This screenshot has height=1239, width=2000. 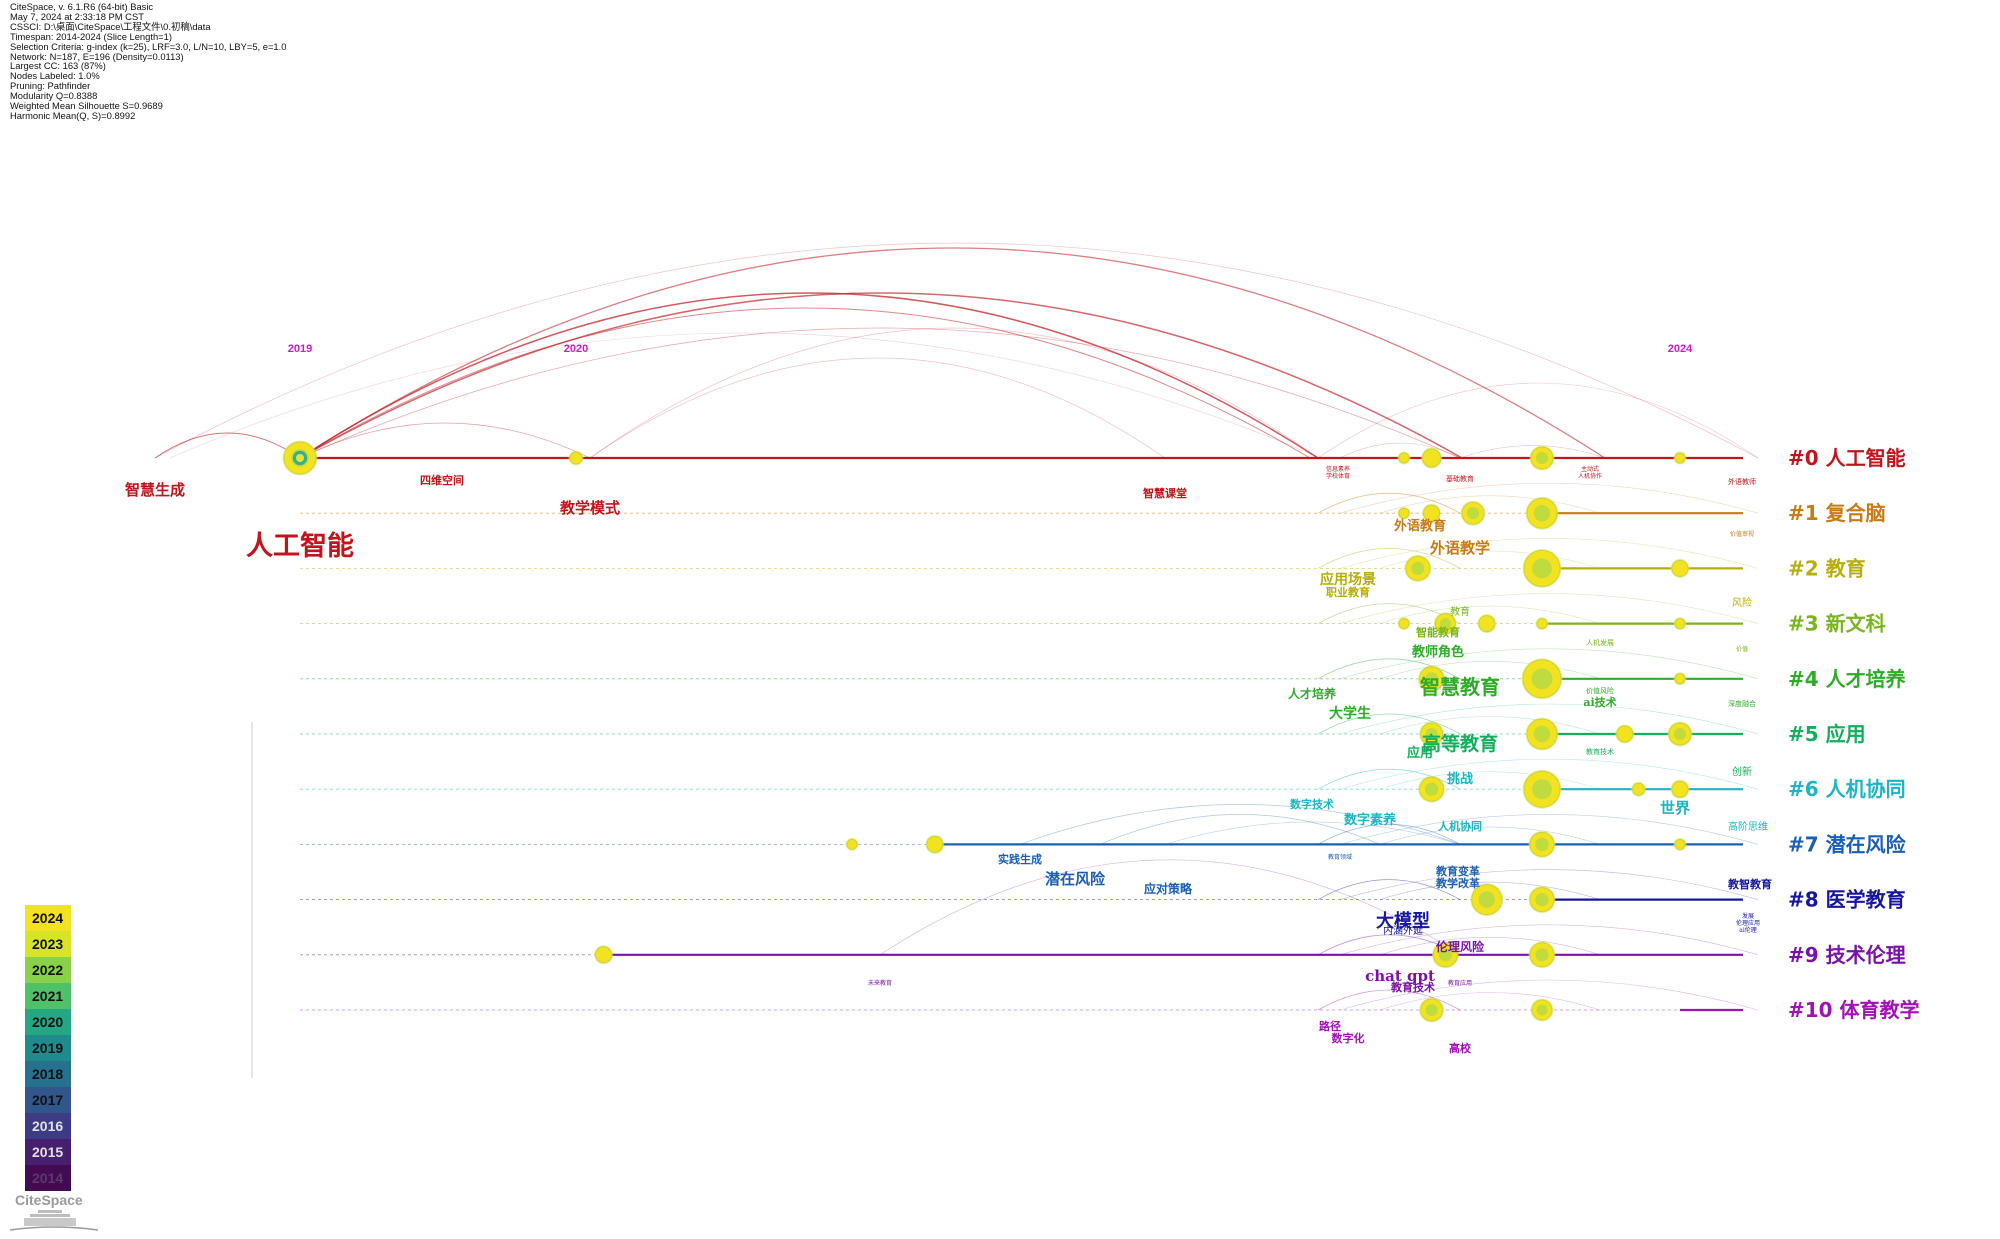 I want to click on keyword-label: ai技术, so click(x=1599, y=702).